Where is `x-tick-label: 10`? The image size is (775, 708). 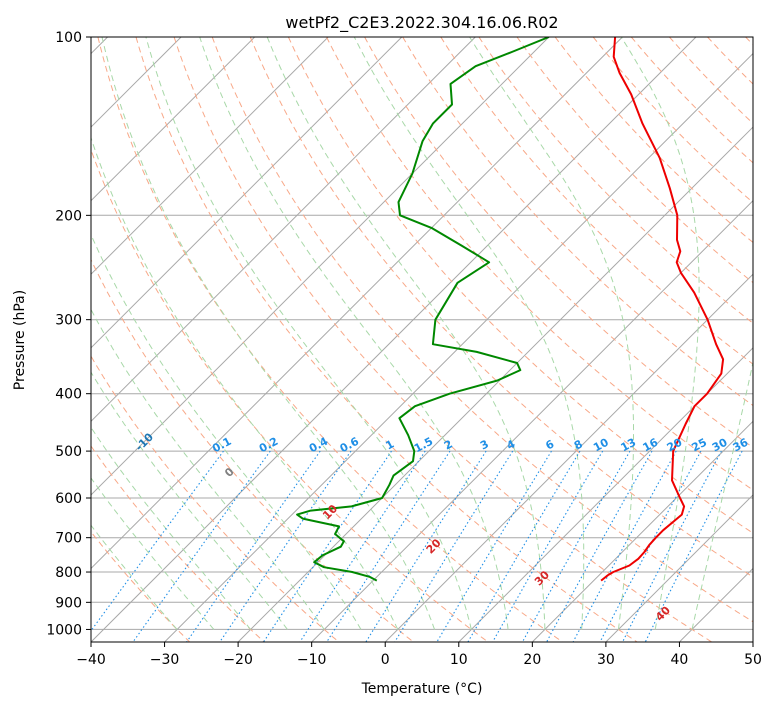
x-tick-label: 10 is located at coordinates (459, 660).